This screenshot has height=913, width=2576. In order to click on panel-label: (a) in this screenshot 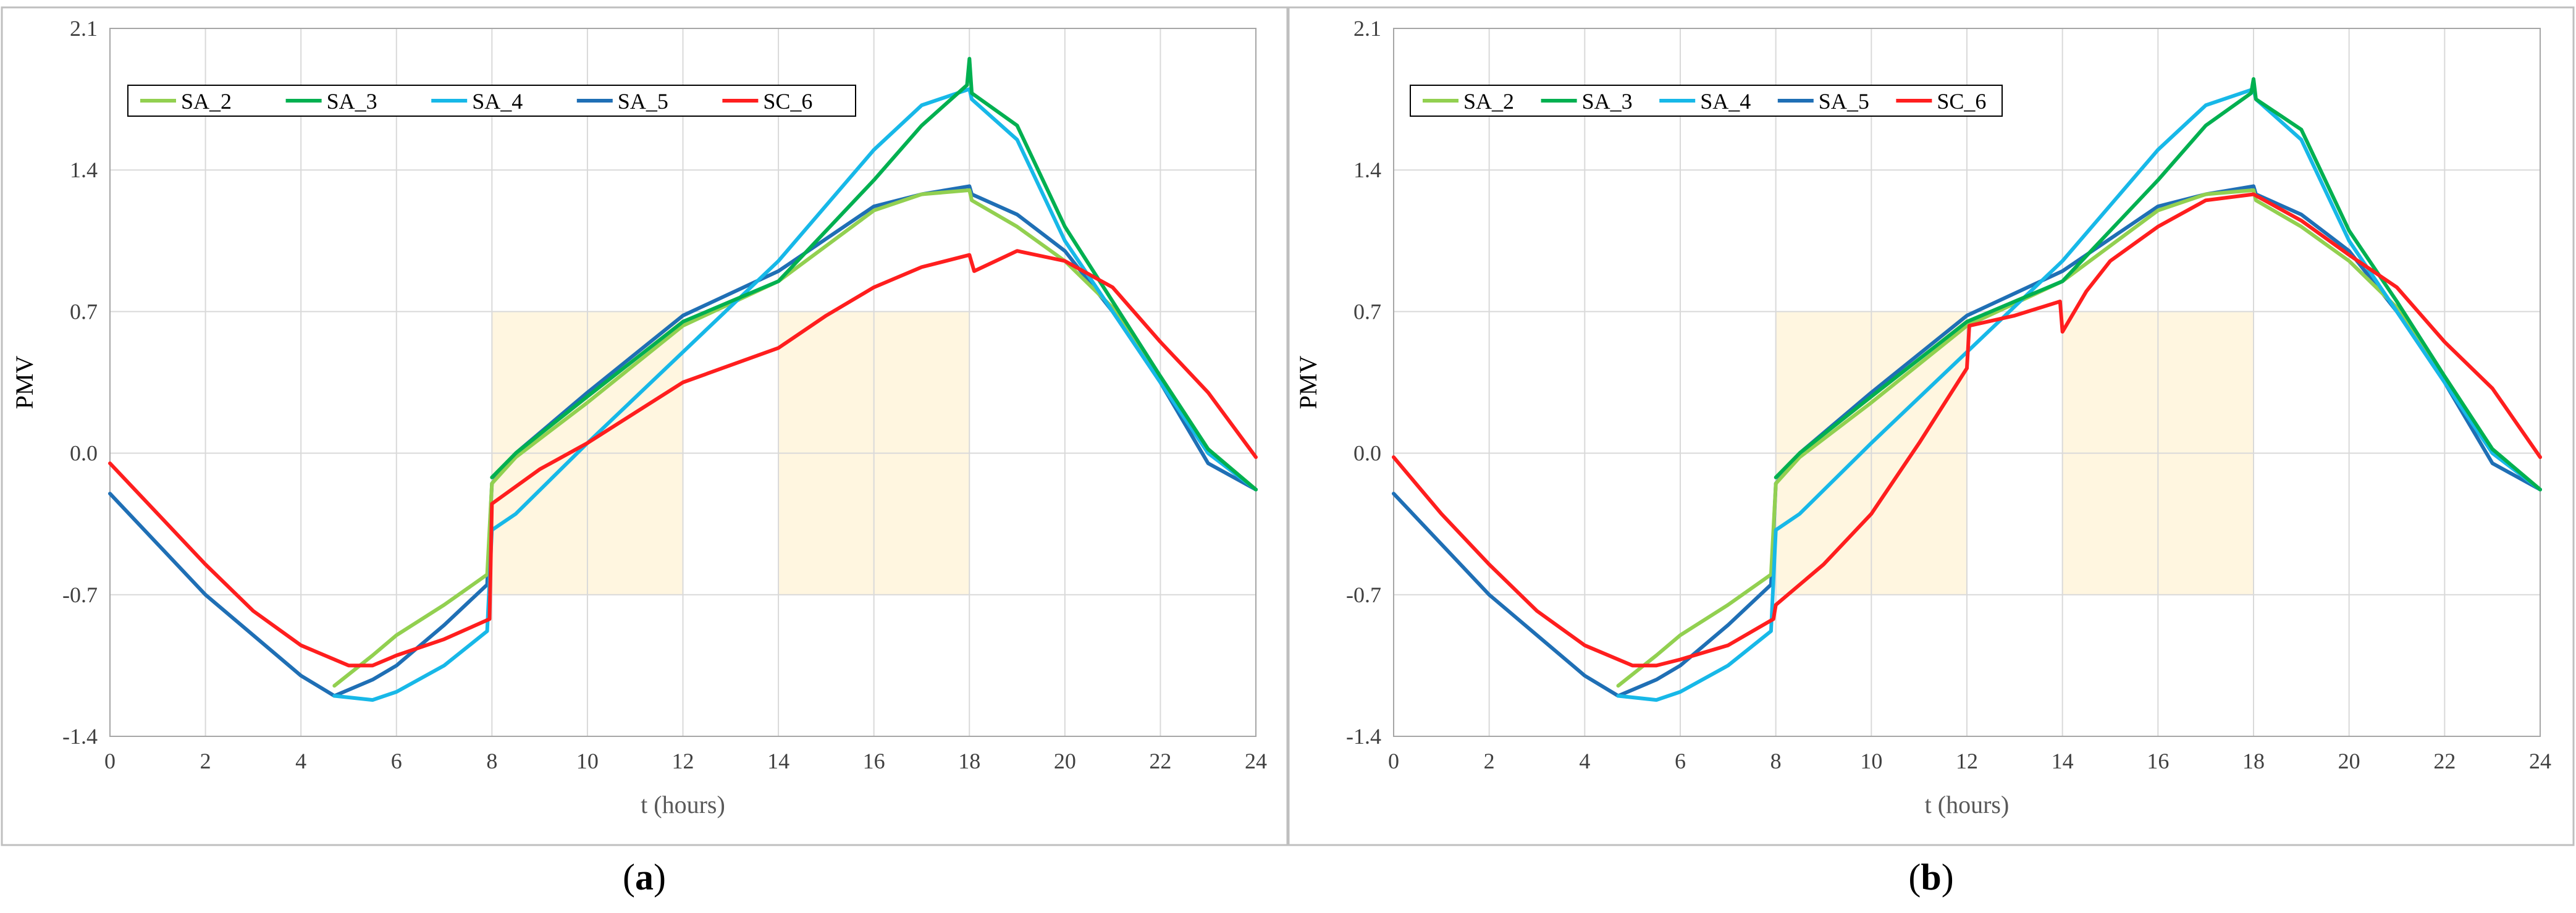, I will do `click(644, 877)`.